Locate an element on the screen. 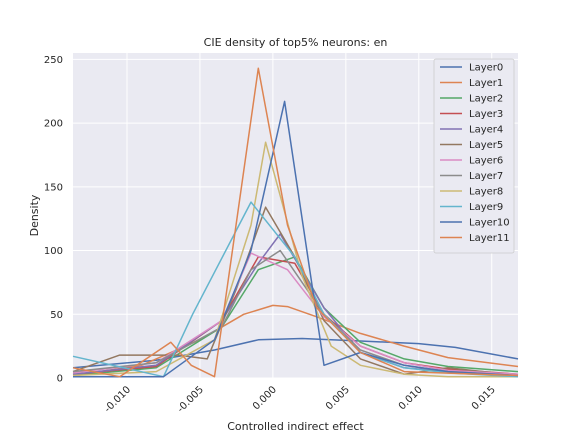  legend-label: Layer1 is located at coordinates (486, 83).